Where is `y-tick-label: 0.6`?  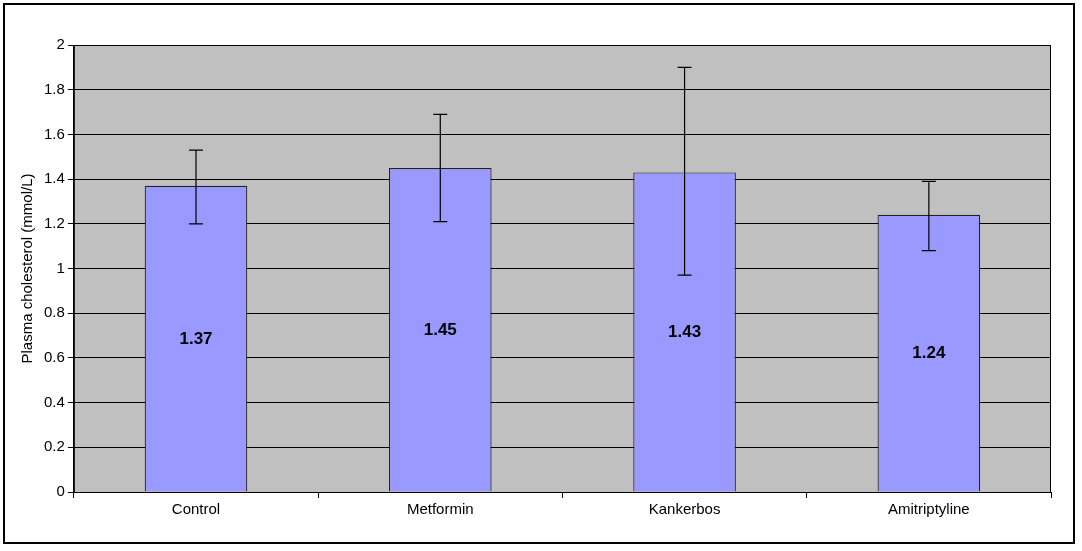 y-tick-label: 0.6 is located at coordinates (54, 357).